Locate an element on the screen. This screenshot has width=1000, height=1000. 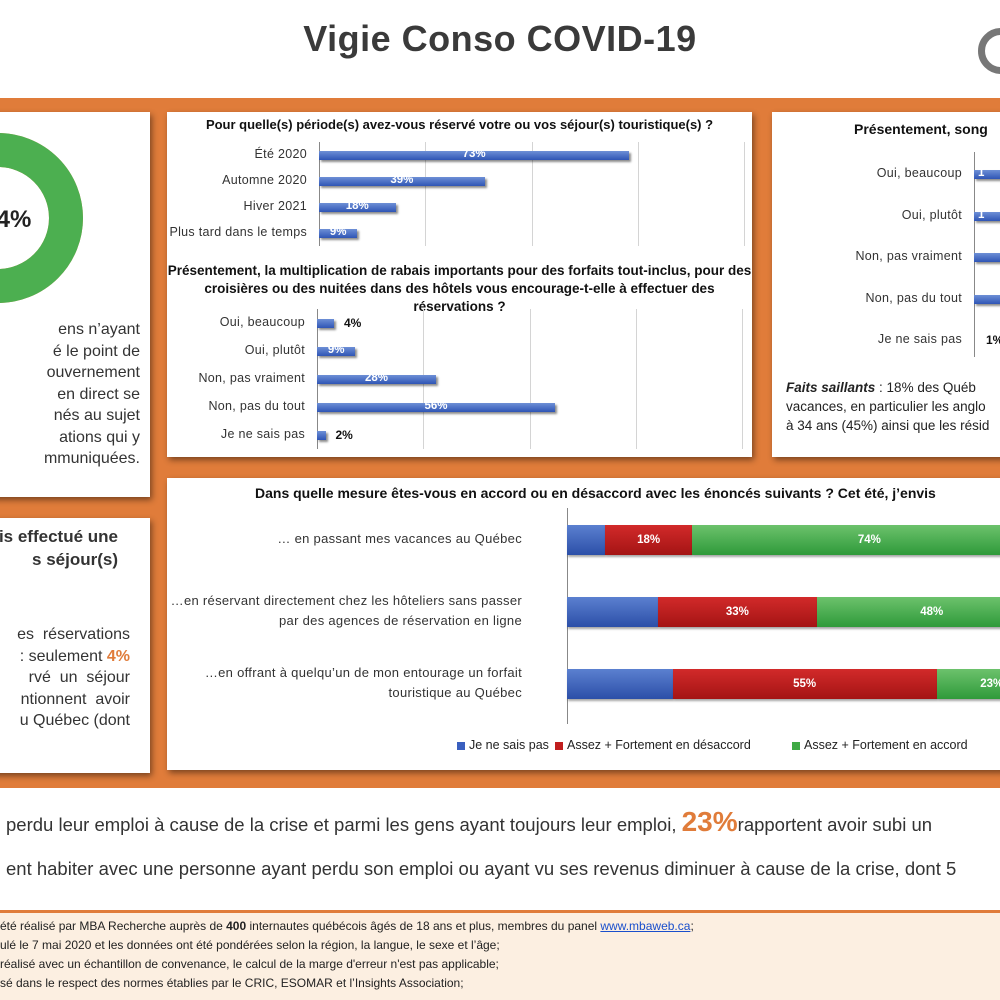
right-chart-category-label: Oui, plutôt is located at coordinates (931, 214).